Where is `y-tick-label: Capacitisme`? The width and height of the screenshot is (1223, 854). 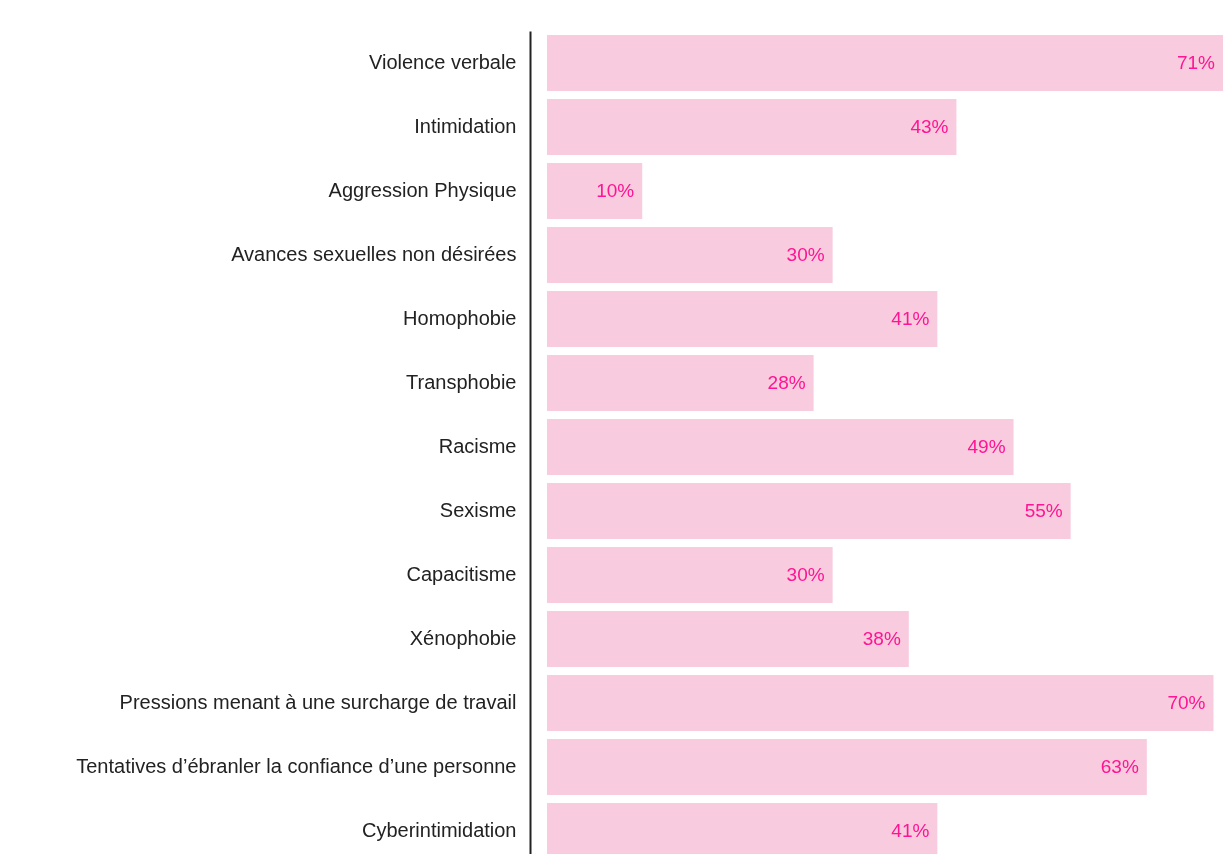 y-tick-label: Capacitisme is located at coordinates (461, 574).